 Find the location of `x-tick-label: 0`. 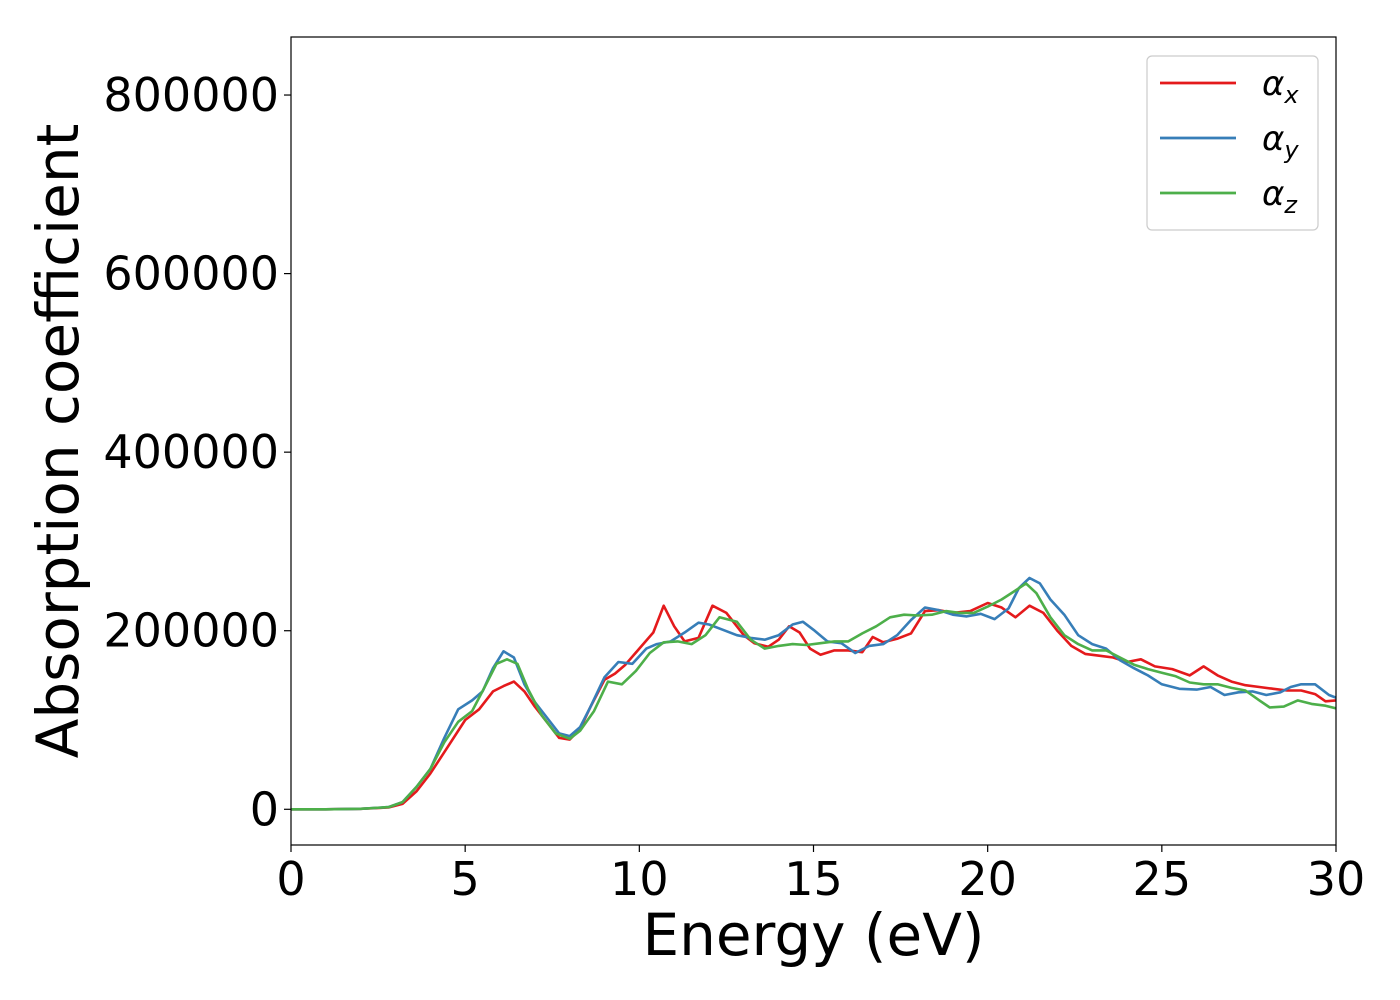

x-tick-label: 0 is located at coordinates (290, 879).